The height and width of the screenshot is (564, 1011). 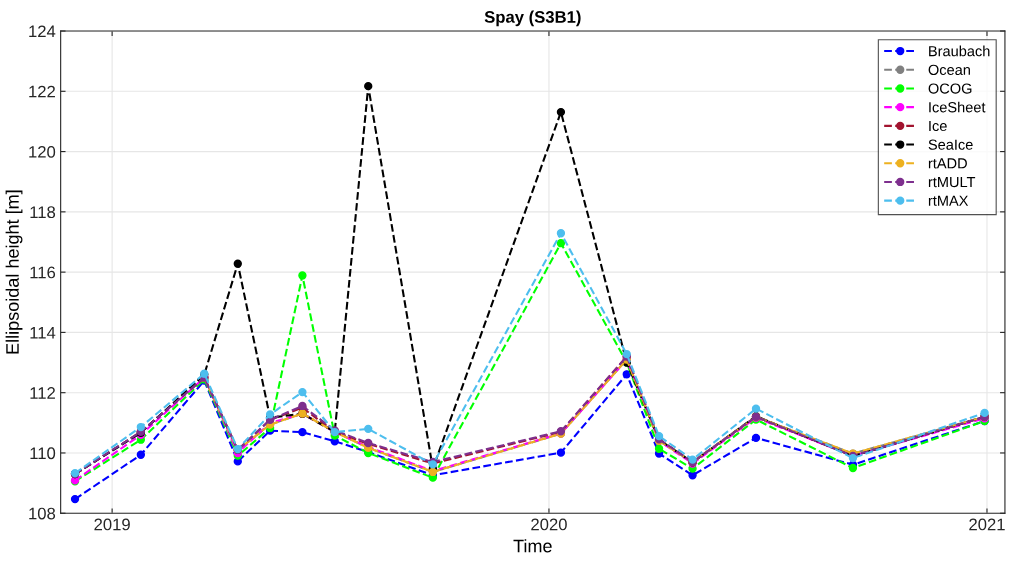 What do you see at coordinates (957, 107) in the screenshot?
I see `legend-label: IceSheet` at bounding box center [957, 107].